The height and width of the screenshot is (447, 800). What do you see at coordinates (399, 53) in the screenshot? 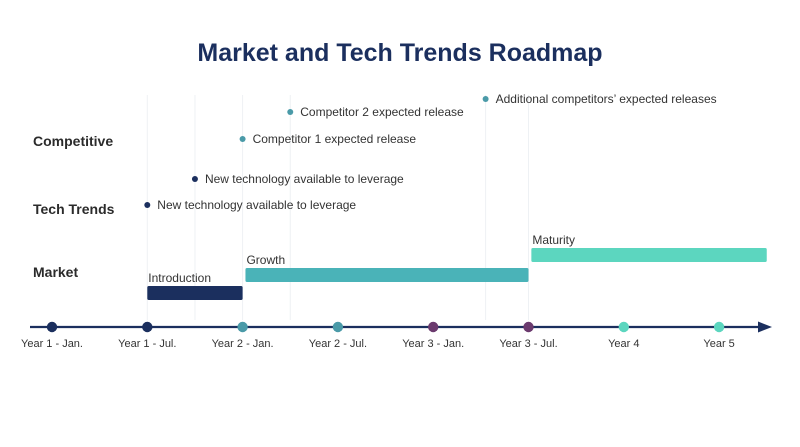
I see `page-title: Market and Tech Trends Roadmap` at bounding box center [399, 53].